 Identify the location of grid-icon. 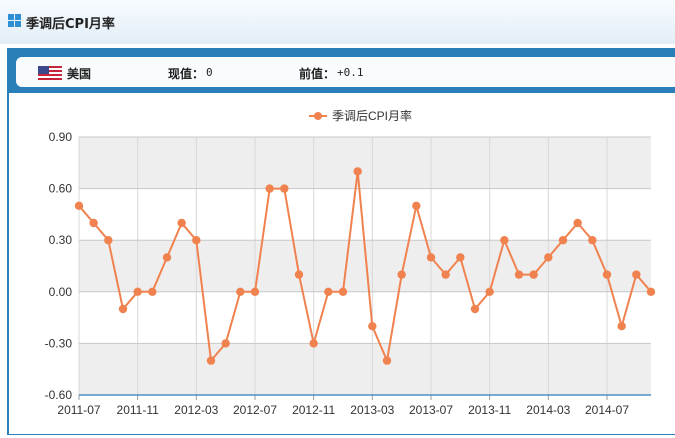
(15, 21).